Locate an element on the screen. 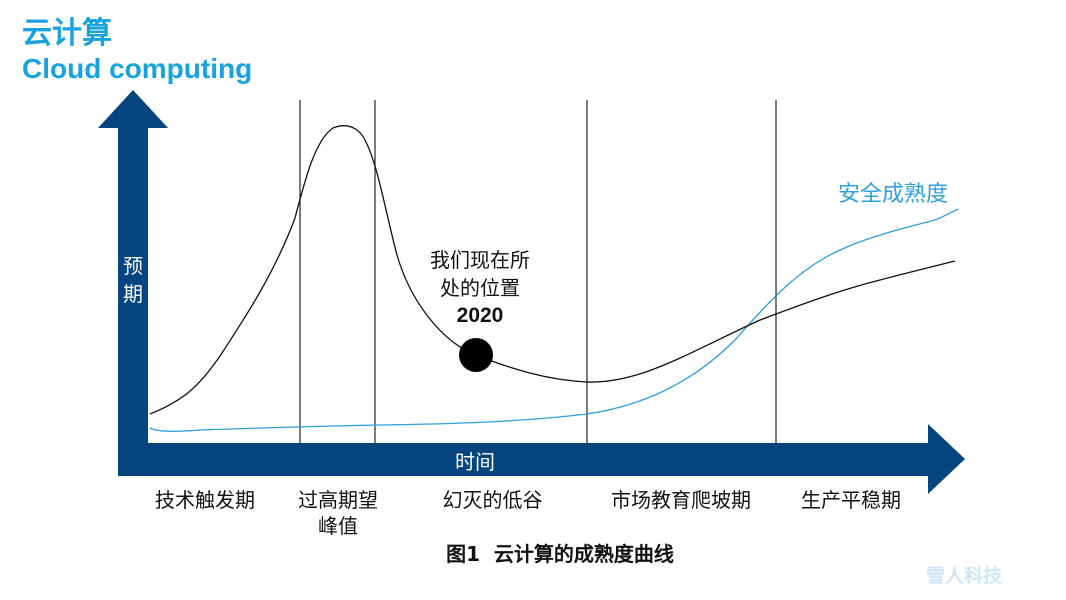 This screenshot has width=1066, height=600. phase-label-technology-trigger: 技术触发期 is located at coordinates (205, 500).